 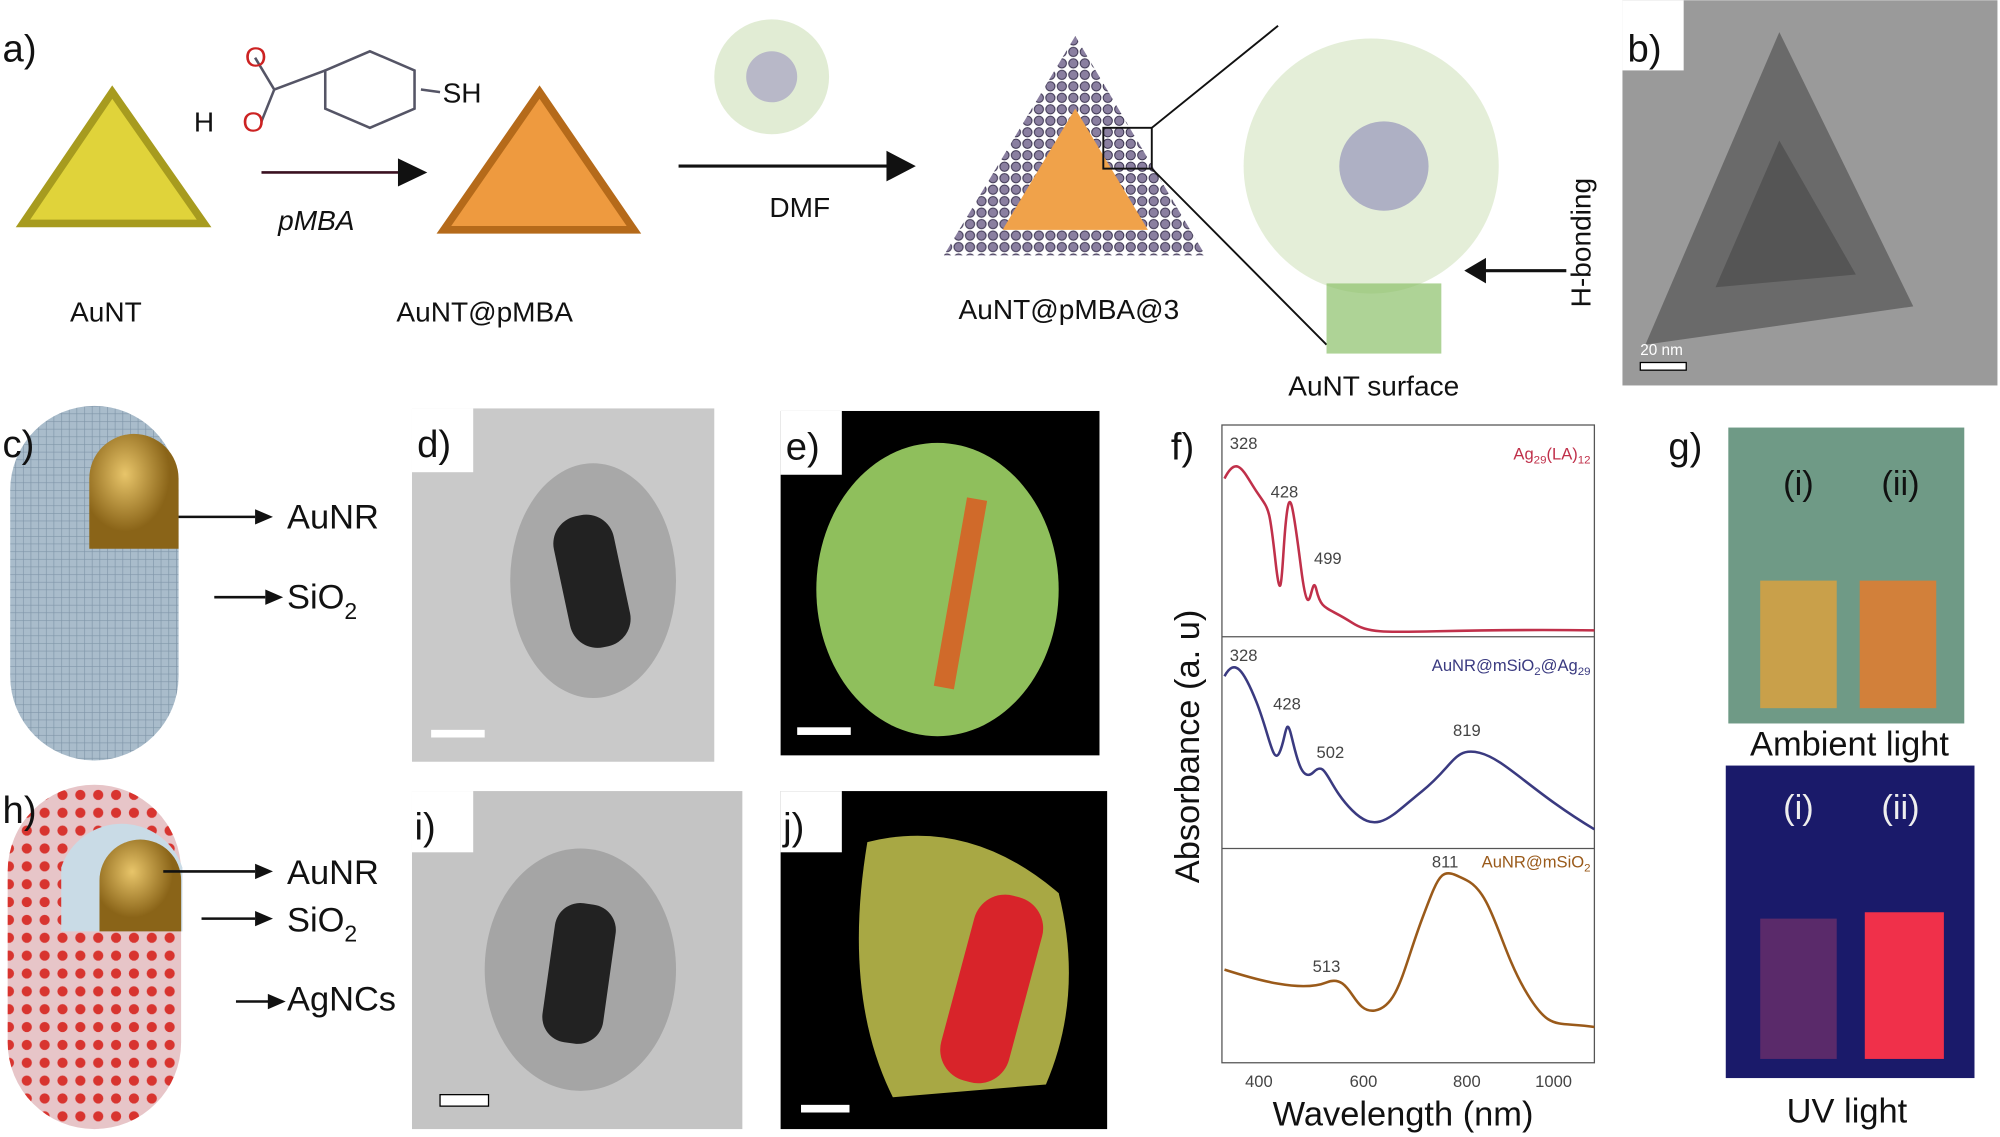 I want to click on interaction: H-bonding, so click(x=1581, y=242).